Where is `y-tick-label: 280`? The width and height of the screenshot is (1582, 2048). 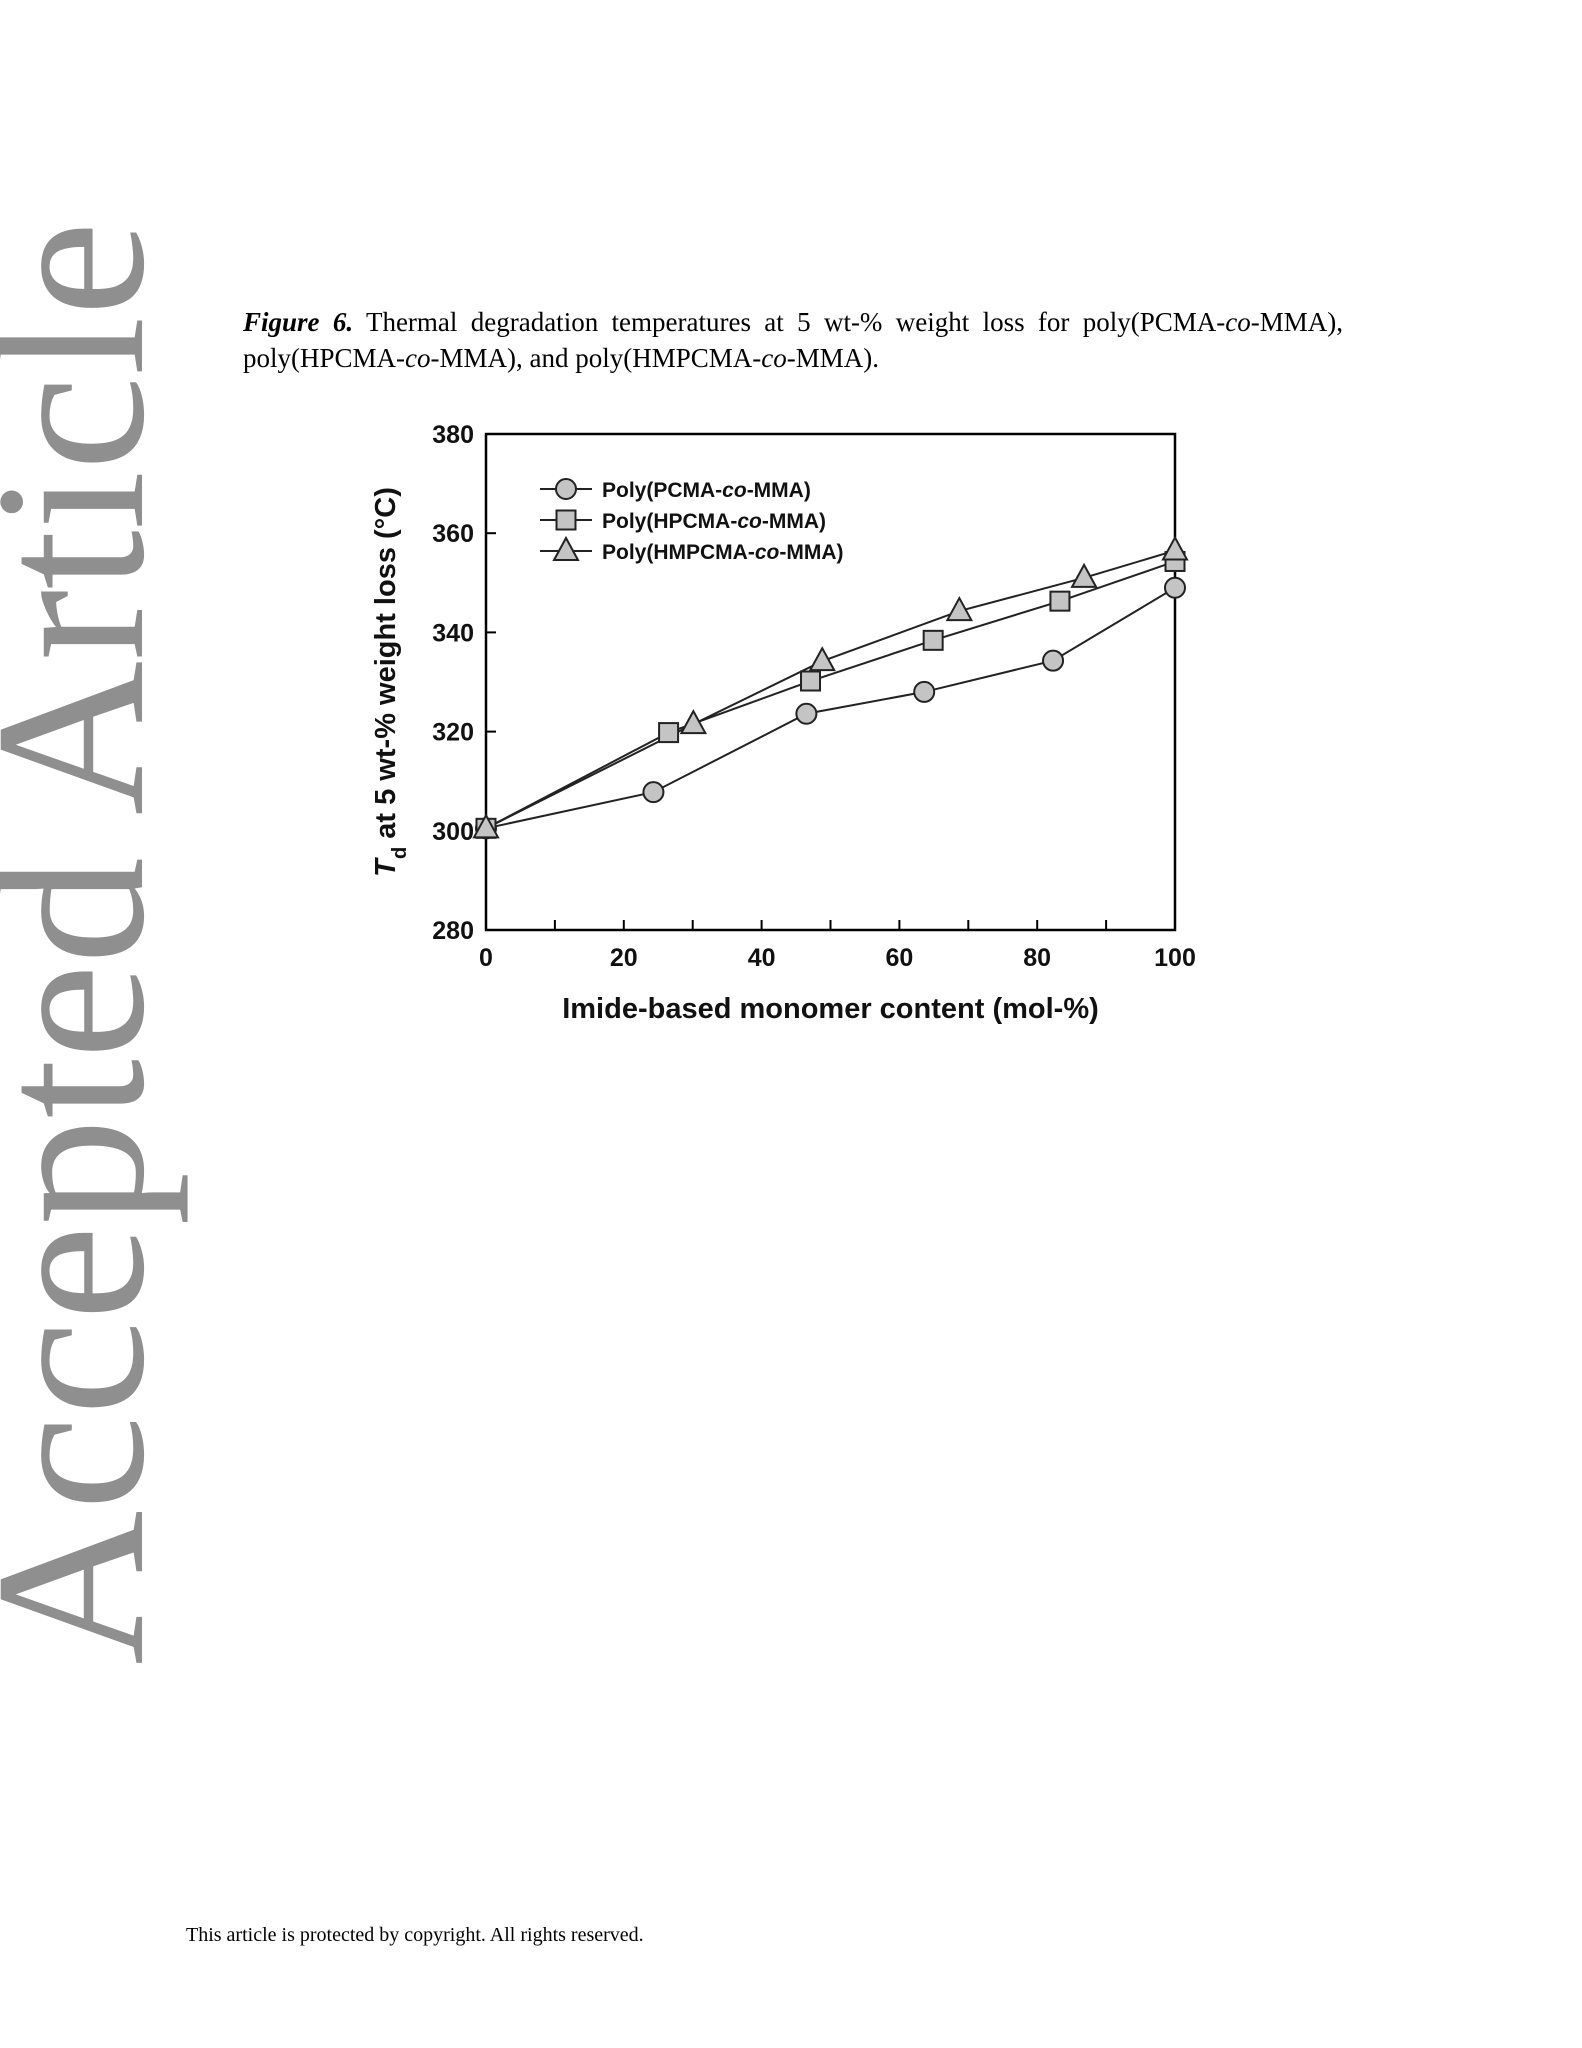 y-tick-label: 280 is located at coordinates (453, 931).